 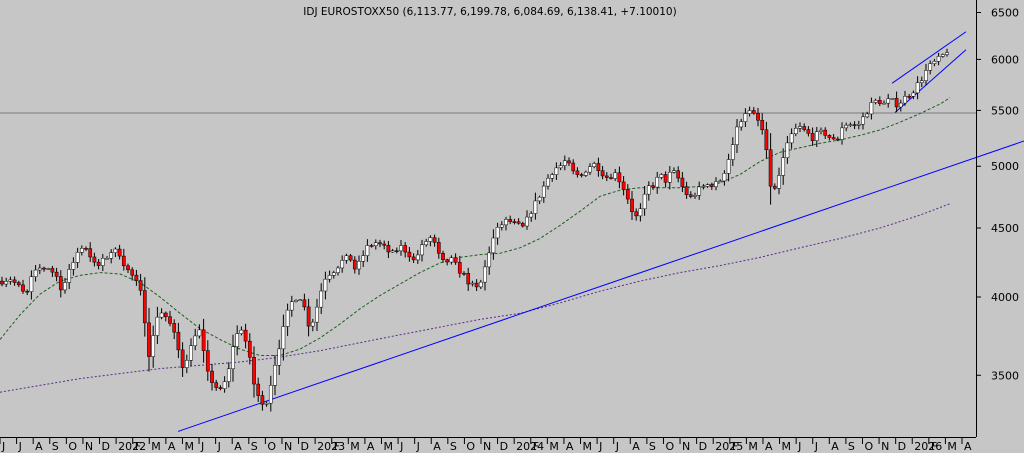 What do you see at coordinates (172, 446) in the screenshot?
I see `x-tick-label: A` at bounding box center [172, 446].